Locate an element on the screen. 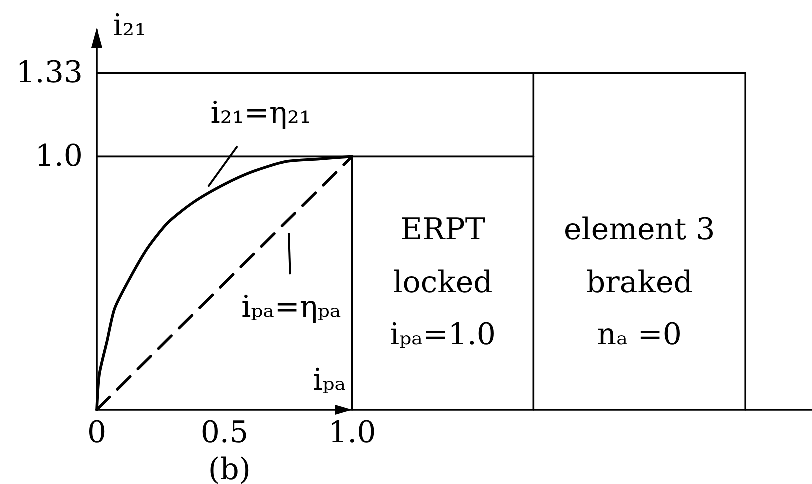 This screenshot has height=484, width=812. annotation: ERPT locked iₚₐ=1.0 is located at coordinates (443, 283).